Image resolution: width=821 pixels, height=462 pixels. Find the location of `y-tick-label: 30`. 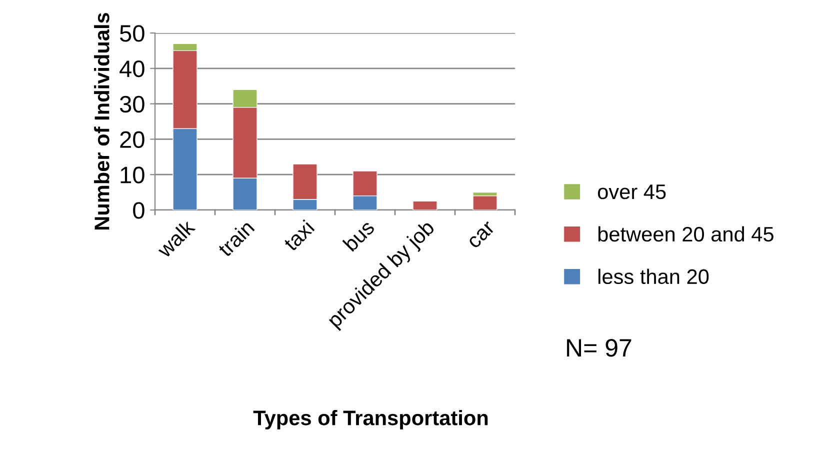

y-tick-label: 30 is located at coordinates (132, 104).